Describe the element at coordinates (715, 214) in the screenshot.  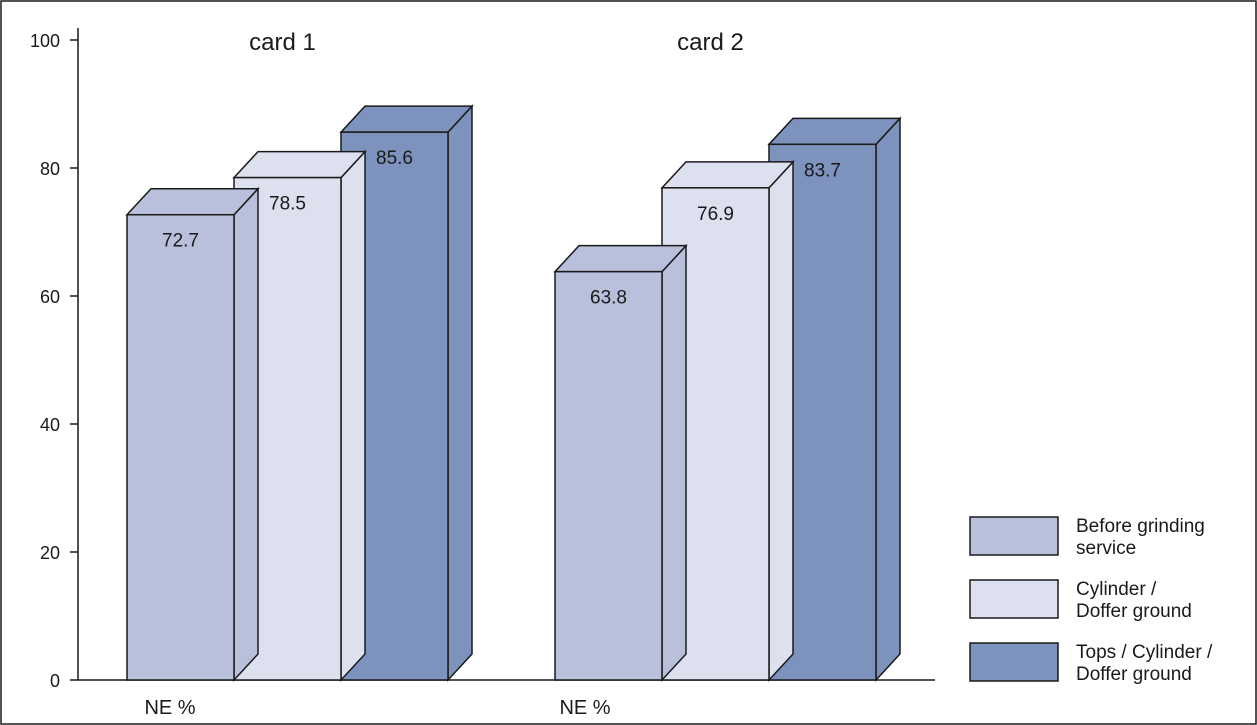
I see `bar-value-label: 76.9` at that location.